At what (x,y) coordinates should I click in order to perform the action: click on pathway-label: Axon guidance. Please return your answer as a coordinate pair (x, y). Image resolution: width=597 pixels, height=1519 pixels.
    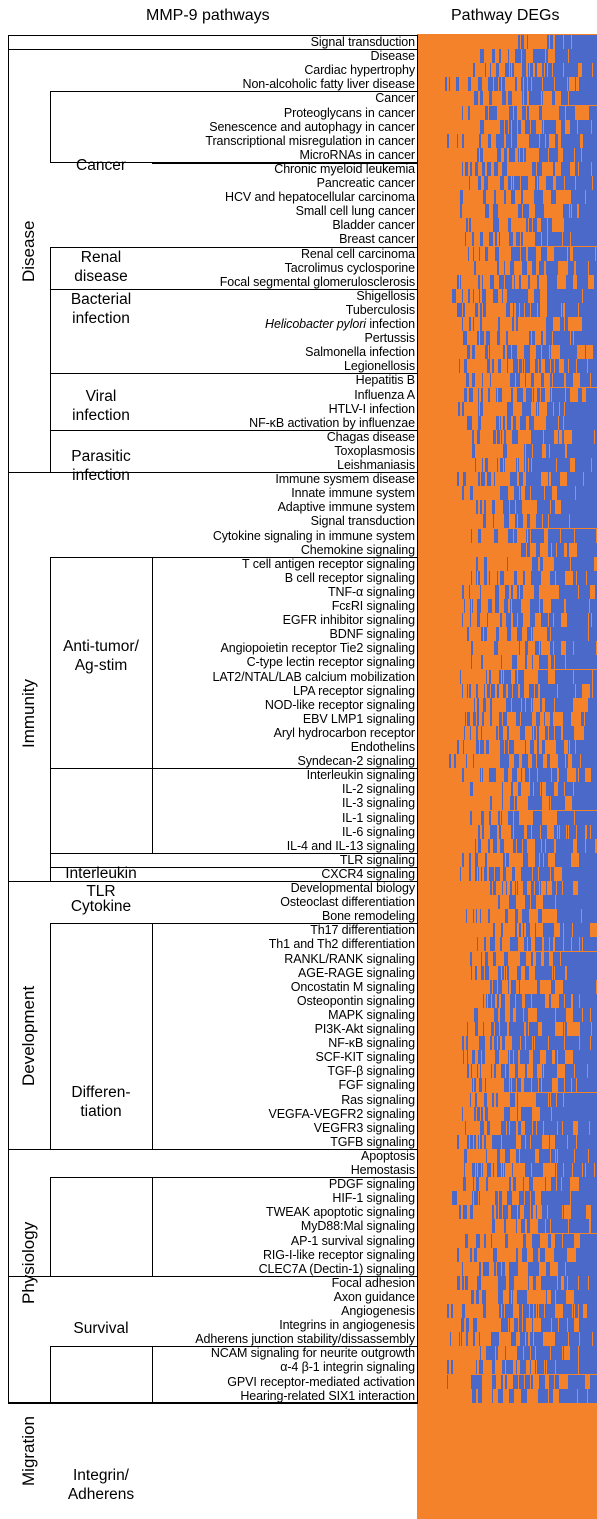
    Looking at the image, I should click on (374, 1296).